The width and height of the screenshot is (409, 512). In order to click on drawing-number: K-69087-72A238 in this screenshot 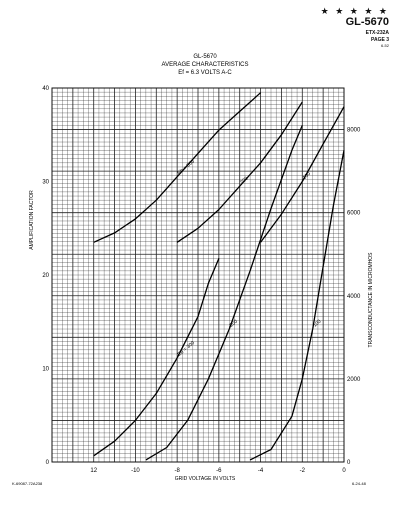, I will do `click(27, 483)`.